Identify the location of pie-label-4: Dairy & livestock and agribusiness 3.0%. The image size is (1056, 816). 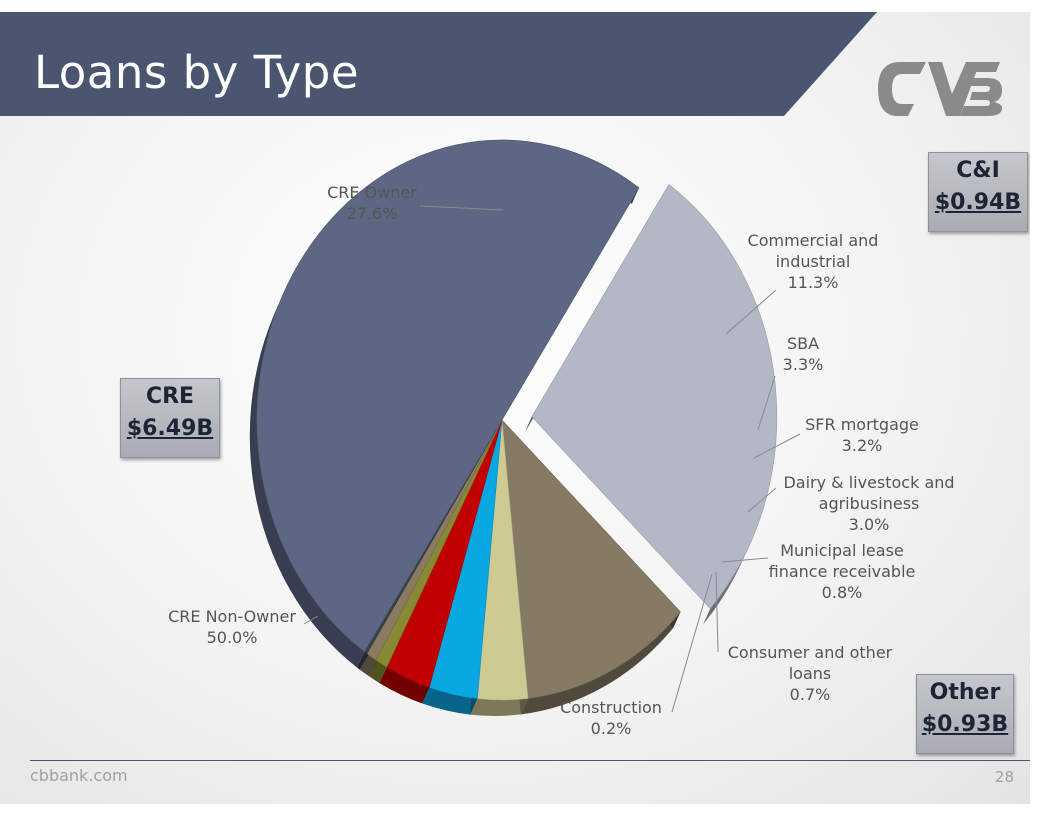
(868, 503).